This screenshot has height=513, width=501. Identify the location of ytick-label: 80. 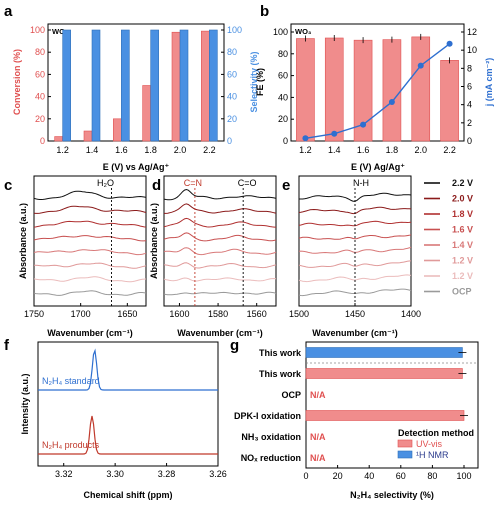
(40, 52).